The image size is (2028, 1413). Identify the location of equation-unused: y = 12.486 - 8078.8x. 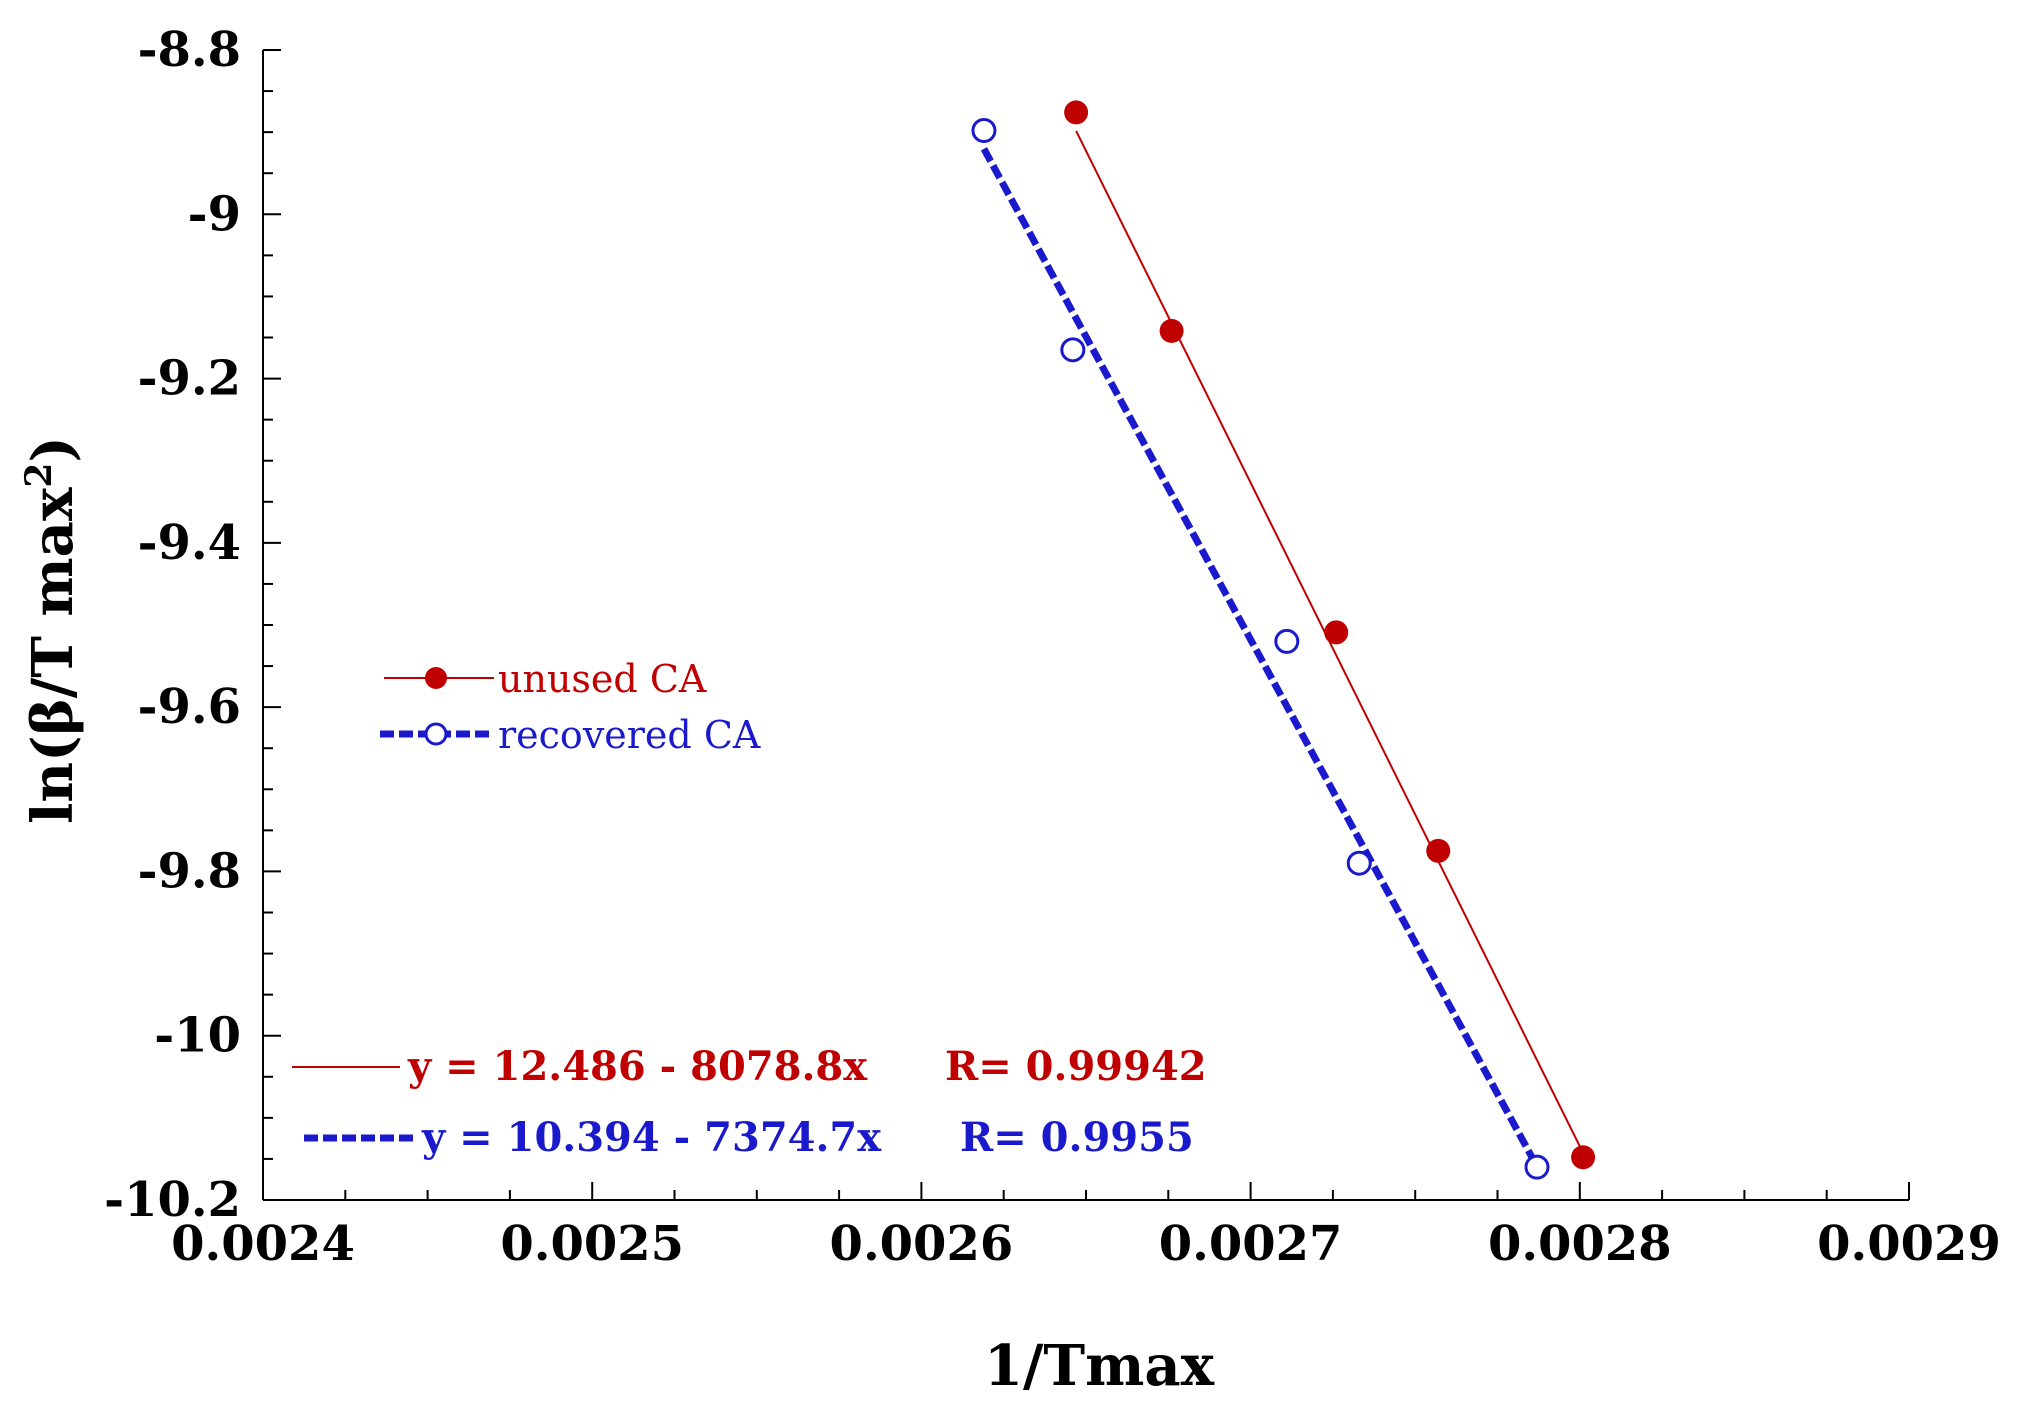
(637, 1066).